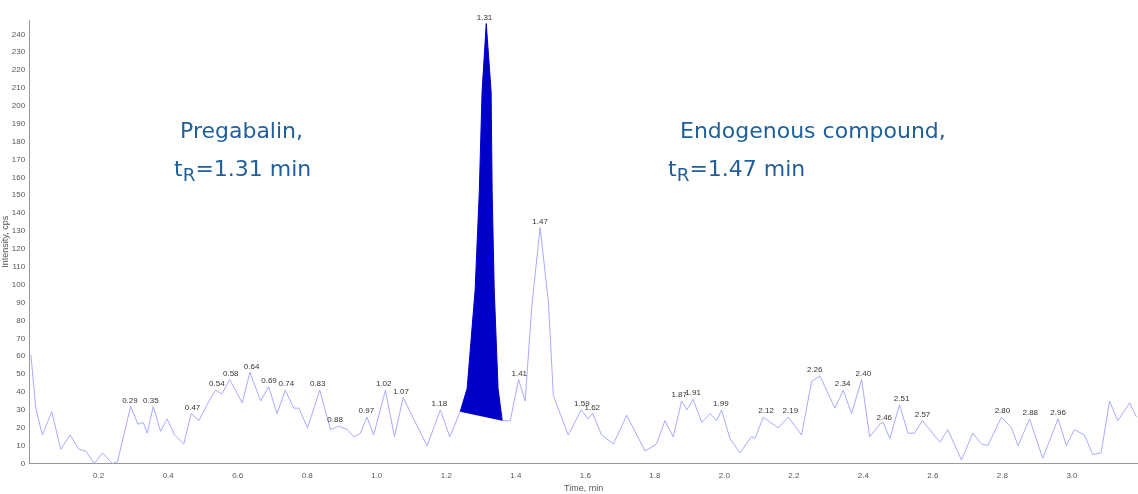 The image size is (1138, 494). What do you see at coordinates (655, 475) in the screenshot?
I see `x-tick-label: 1.8` at bounding box center [655, 475].